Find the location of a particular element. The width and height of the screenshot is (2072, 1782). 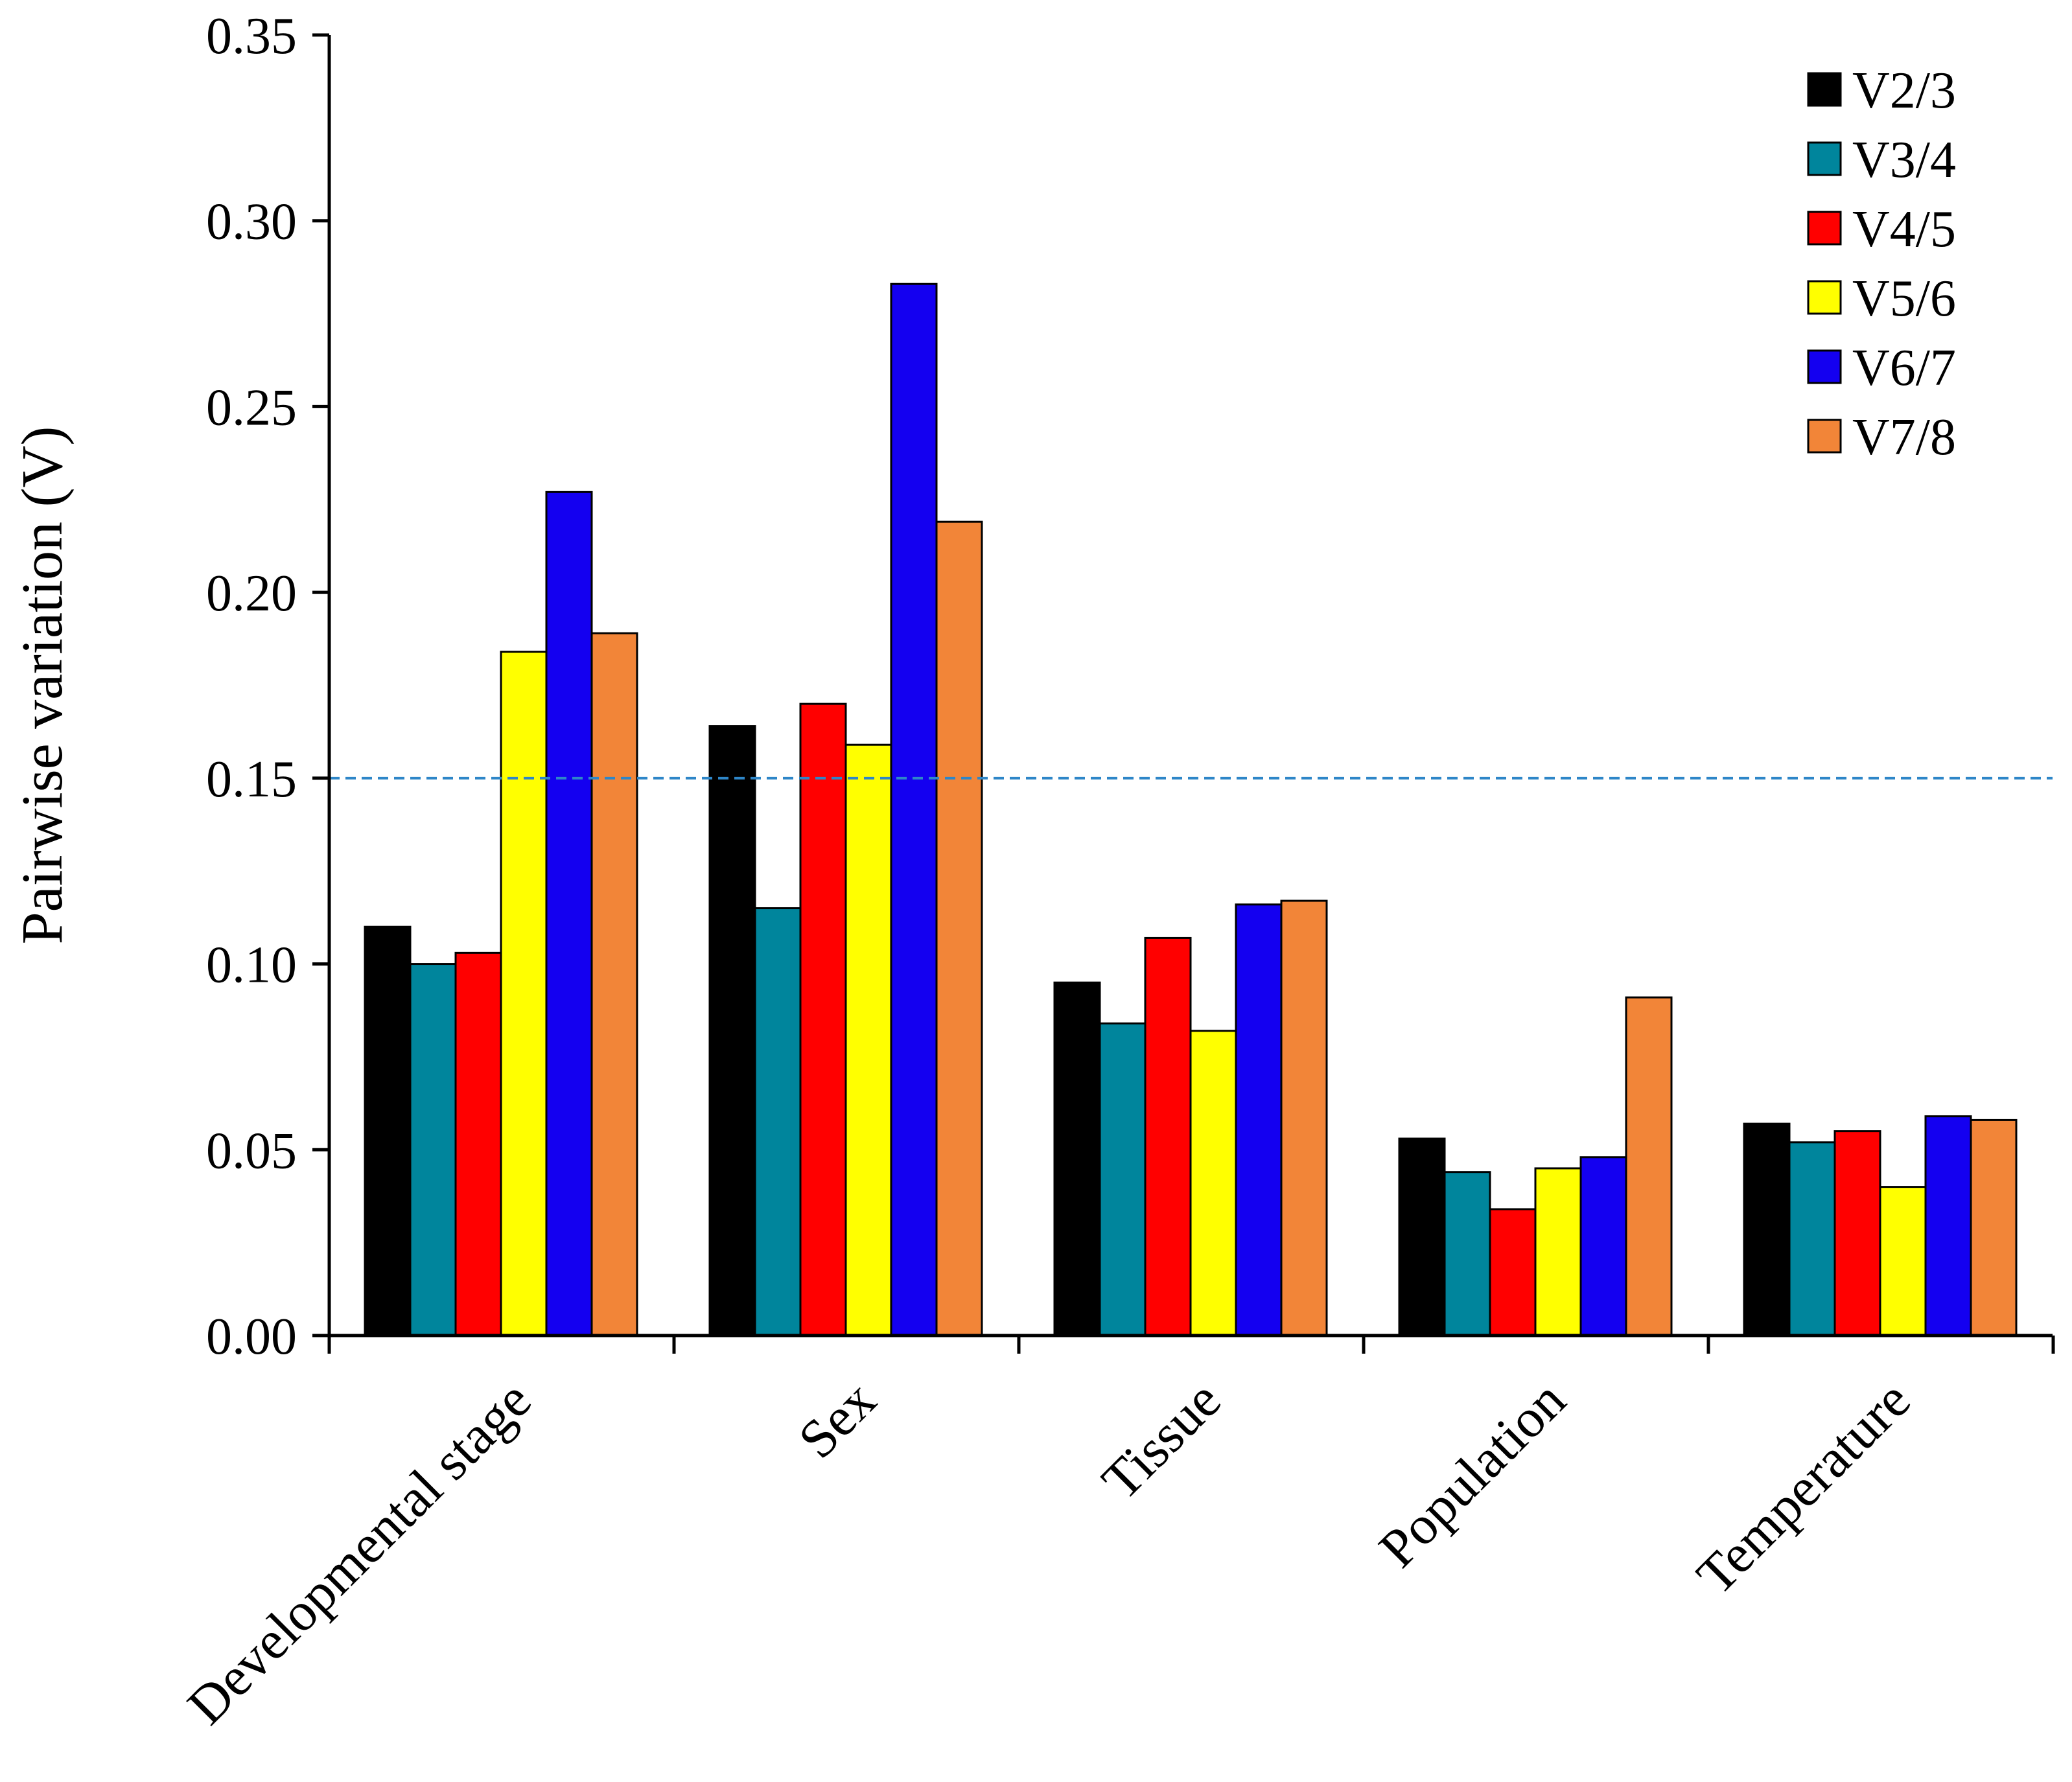

y-tick-label: 0.05 is located at coordinates (252, 1150).